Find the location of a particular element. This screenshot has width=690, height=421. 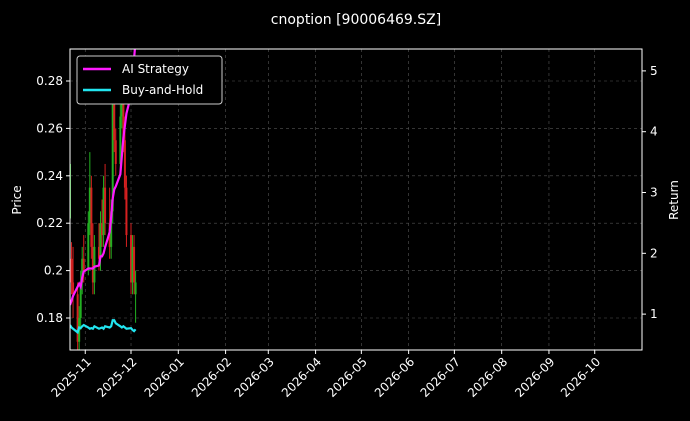

x-tick-label: 2025-12 is located at coordinates (116, 377).